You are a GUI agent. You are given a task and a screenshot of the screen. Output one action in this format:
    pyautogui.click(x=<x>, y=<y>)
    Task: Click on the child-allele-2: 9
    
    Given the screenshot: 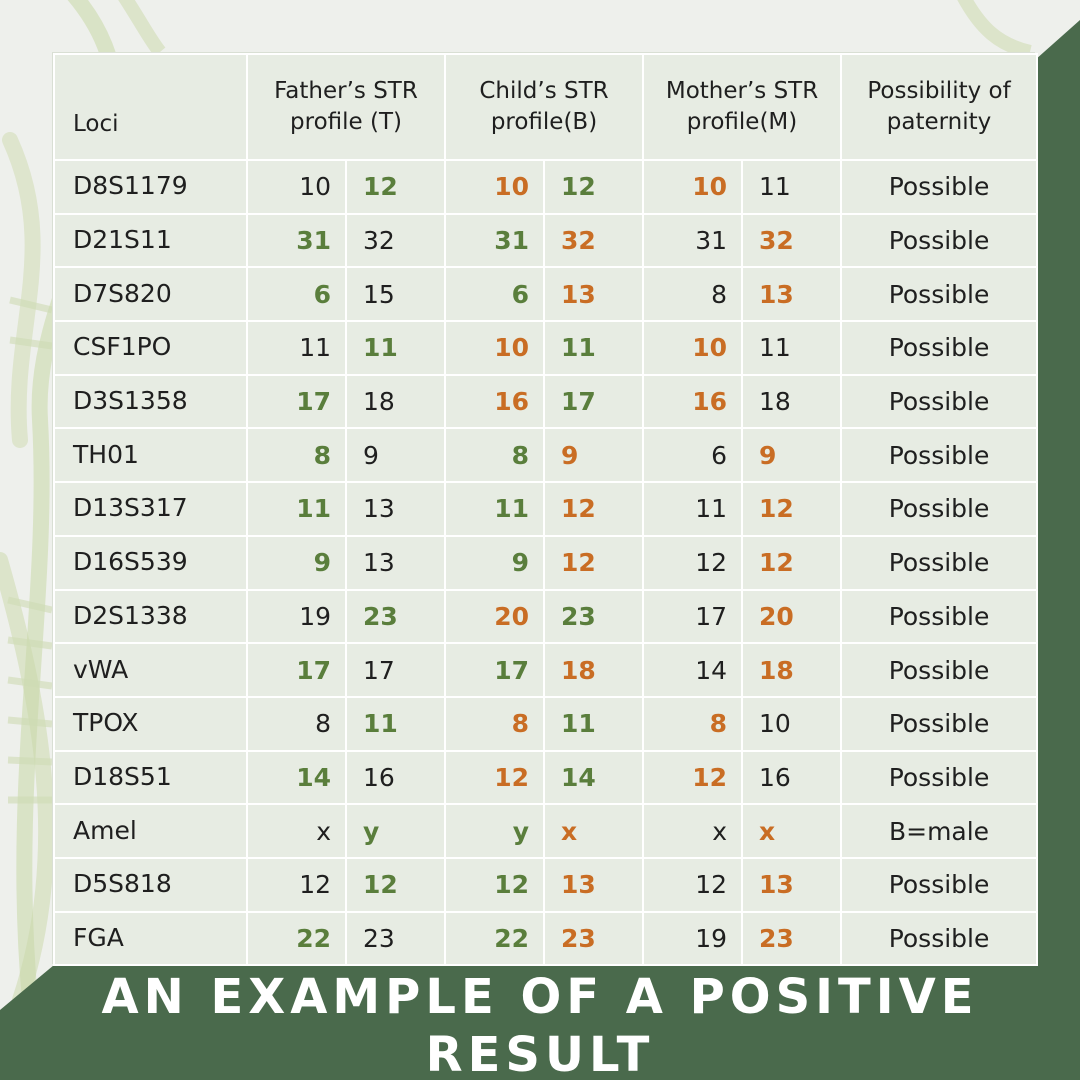 What is the action you would take?
    pyautogui.click(x=570, y=455)
    